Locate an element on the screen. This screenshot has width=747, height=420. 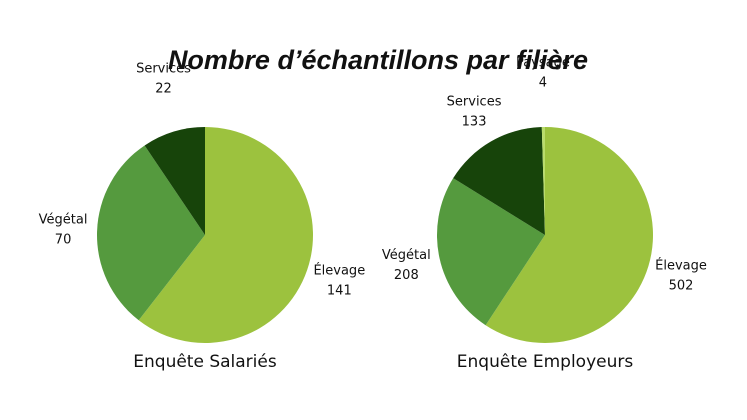
pie-title: Enquête Employeurs is located at coordinates (545, 362).